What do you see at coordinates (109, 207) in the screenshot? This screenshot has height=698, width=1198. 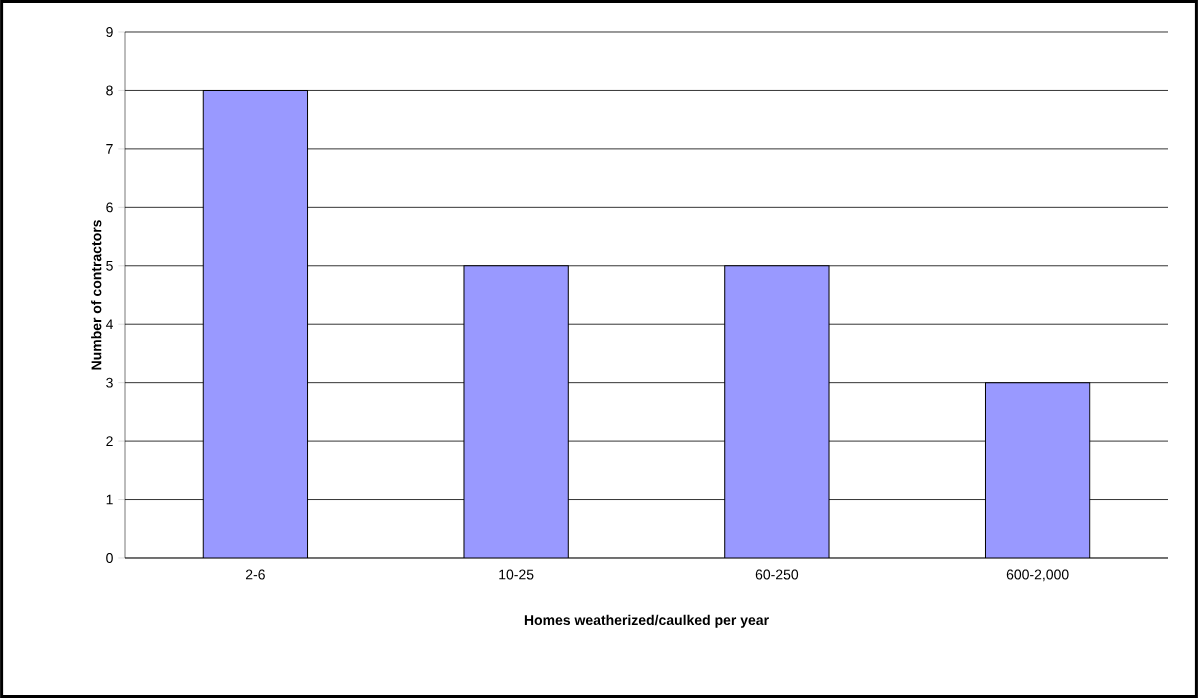 I see `y-tick-label: 6` at bounding box center [109, 207].